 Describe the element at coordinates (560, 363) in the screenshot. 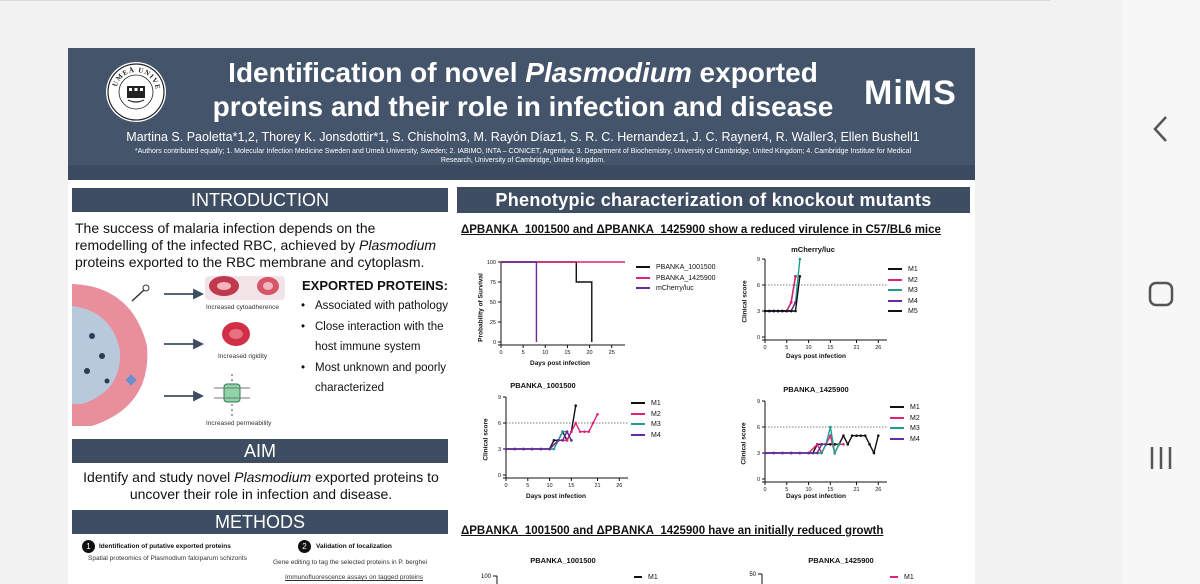

I see `survival-x-label: Days post infection` at that location.